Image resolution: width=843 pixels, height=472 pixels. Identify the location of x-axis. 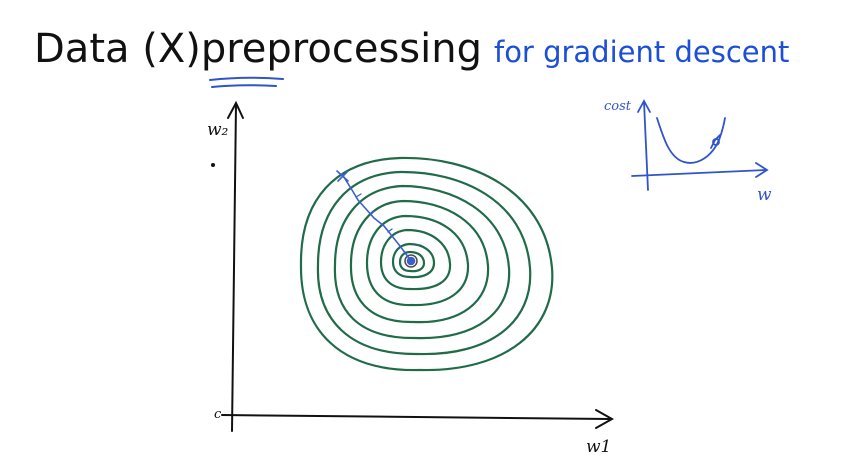
(416, 417).